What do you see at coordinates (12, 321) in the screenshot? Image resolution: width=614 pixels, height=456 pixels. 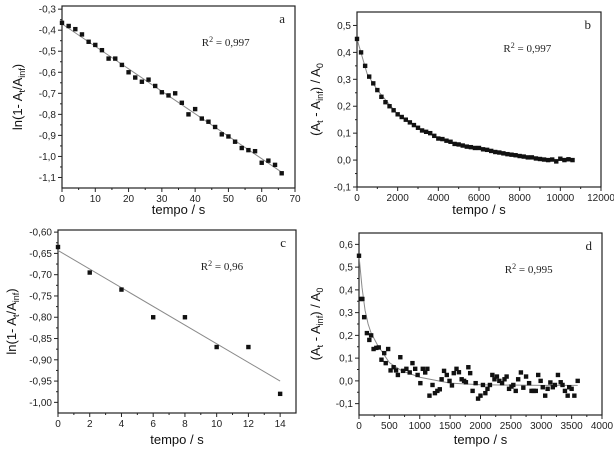 I see `y-axis-label: ln(1- At/Ainf)` at bounding box center [12, 321].